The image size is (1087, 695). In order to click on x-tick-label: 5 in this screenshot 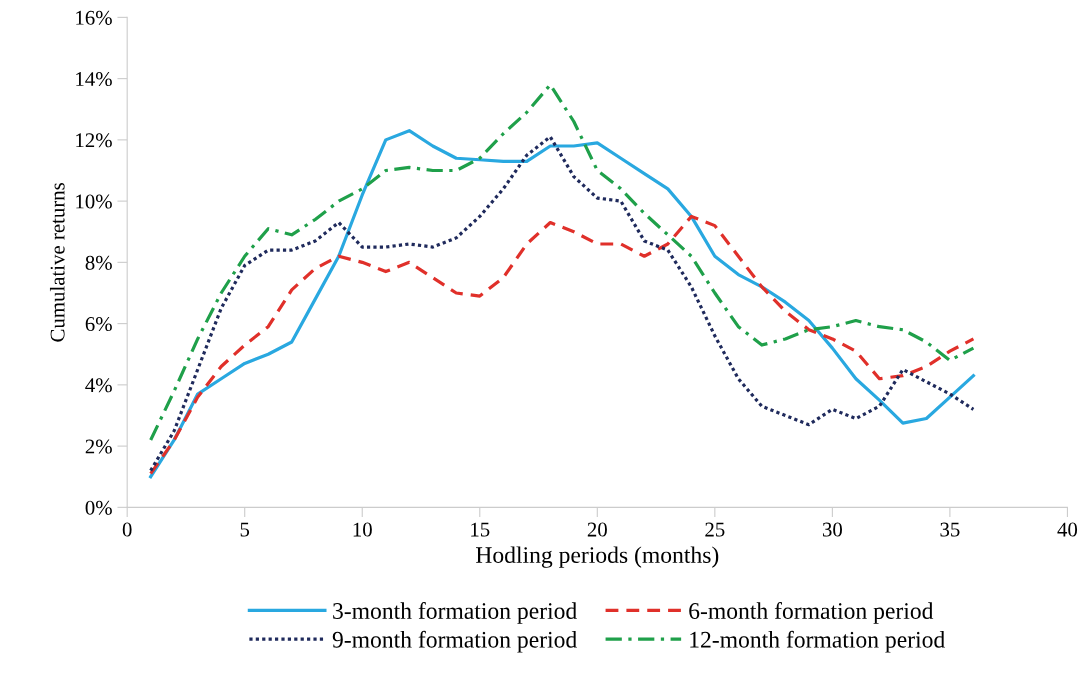, I will do `click(245, 529)`.